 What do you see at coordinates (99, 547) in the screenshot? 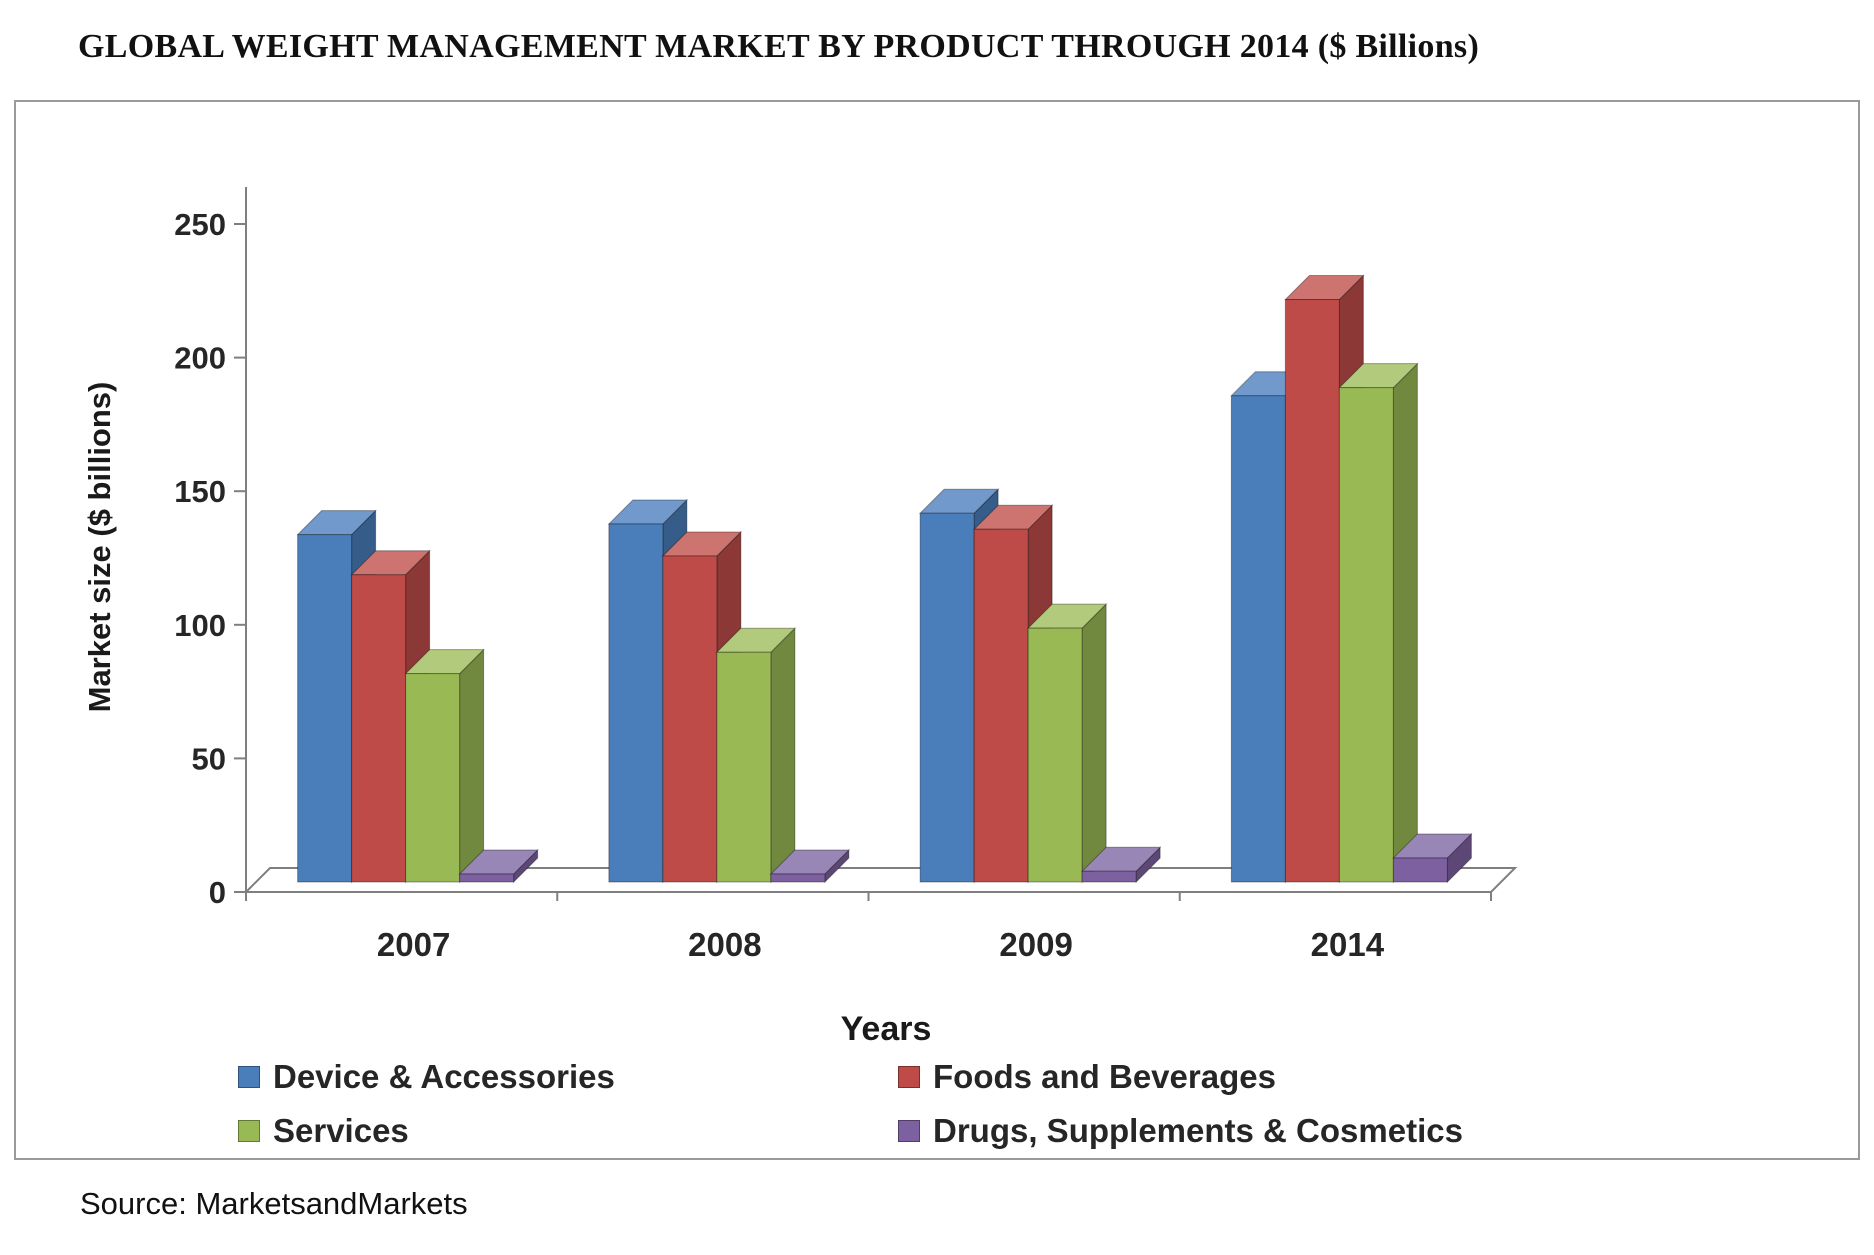
I see `y-axis-title: Market size ($ billions)` at bounding box center [99, 547].